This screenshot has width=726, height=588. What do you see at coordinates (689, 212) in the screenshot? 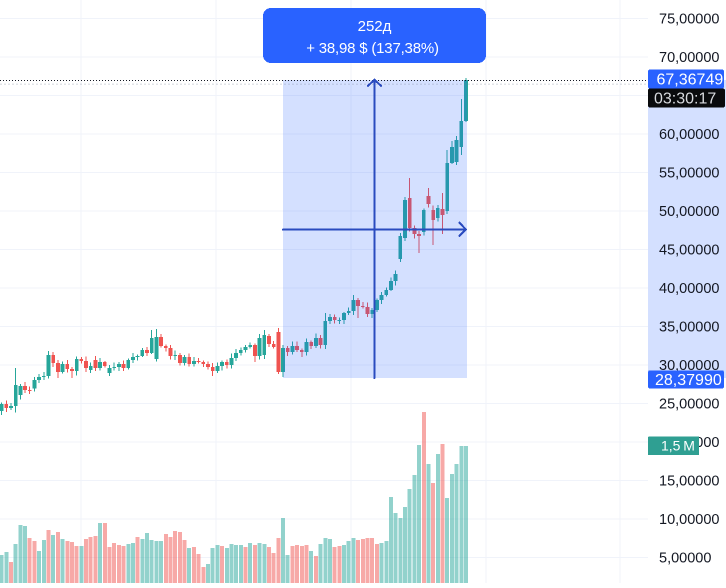
I see `svg-text: 50,00000` at bounding box center [689, 212].